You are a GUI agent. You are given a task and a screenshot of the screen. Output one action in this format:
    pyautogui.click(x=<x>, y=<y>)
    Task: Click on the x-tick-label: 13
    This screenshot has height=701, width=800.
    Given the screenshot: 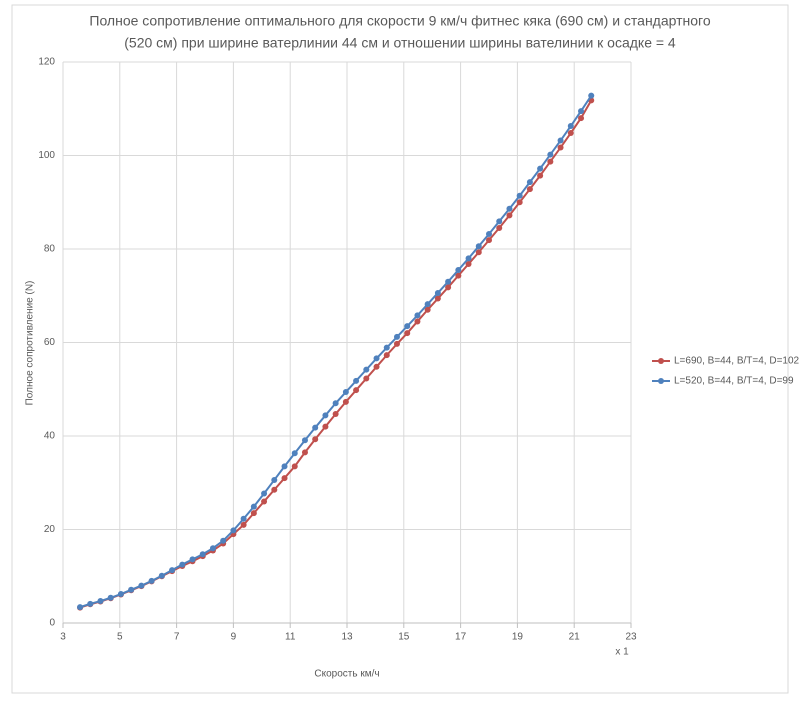 What is the action you would take?
    pyautogui.click(x=347, y=637)
    